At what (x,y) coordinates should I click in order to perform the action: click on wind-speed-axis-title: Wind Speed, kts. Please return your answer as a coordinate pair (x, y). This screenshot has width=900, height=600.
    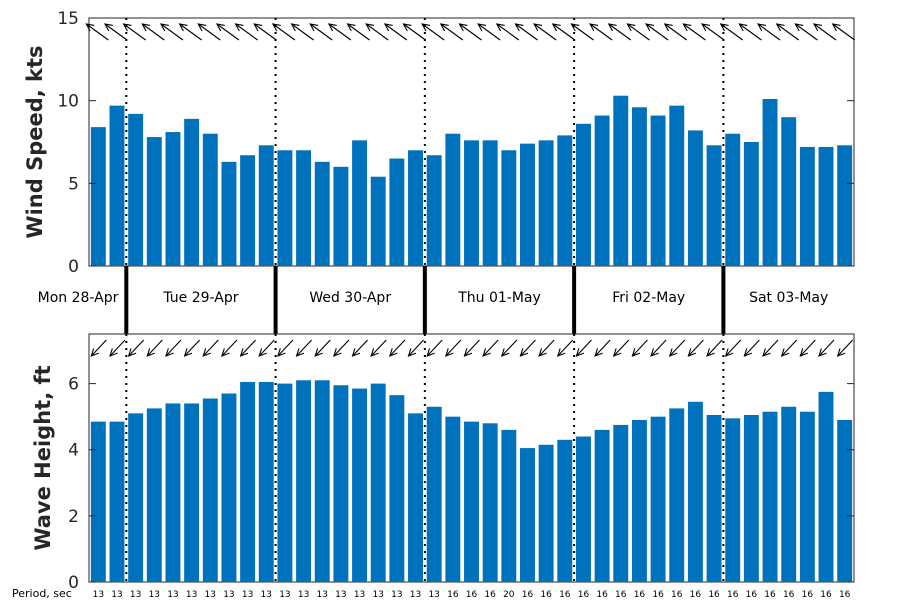
    Looking at the image, I should click on (35, 141).